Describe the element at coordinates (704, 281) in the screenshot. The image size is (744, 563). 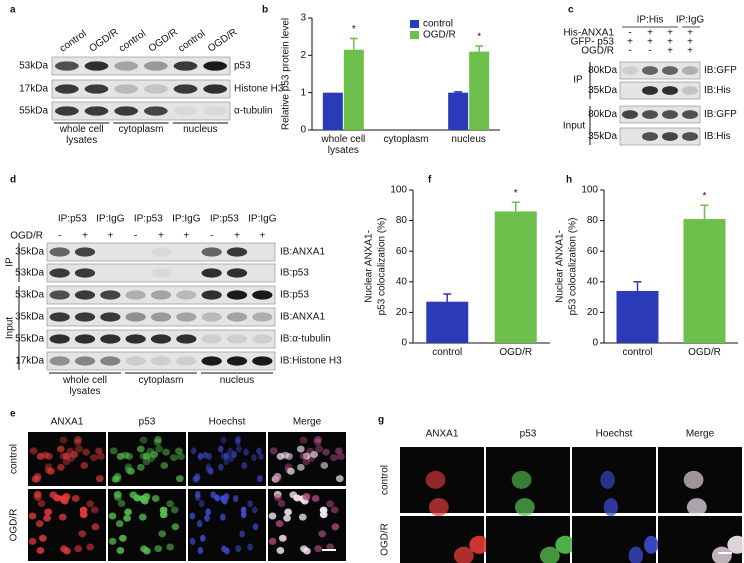
I see `bar` at that location.